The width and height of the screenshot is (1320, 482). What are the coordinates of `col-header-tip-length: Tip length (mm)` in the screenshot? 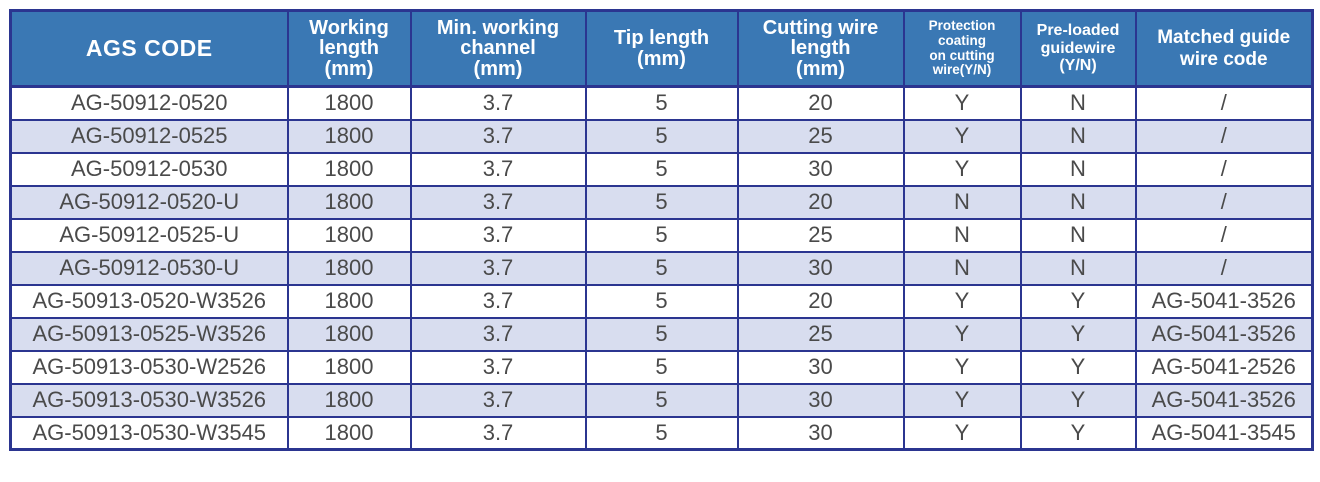 It's located at (661, 48).